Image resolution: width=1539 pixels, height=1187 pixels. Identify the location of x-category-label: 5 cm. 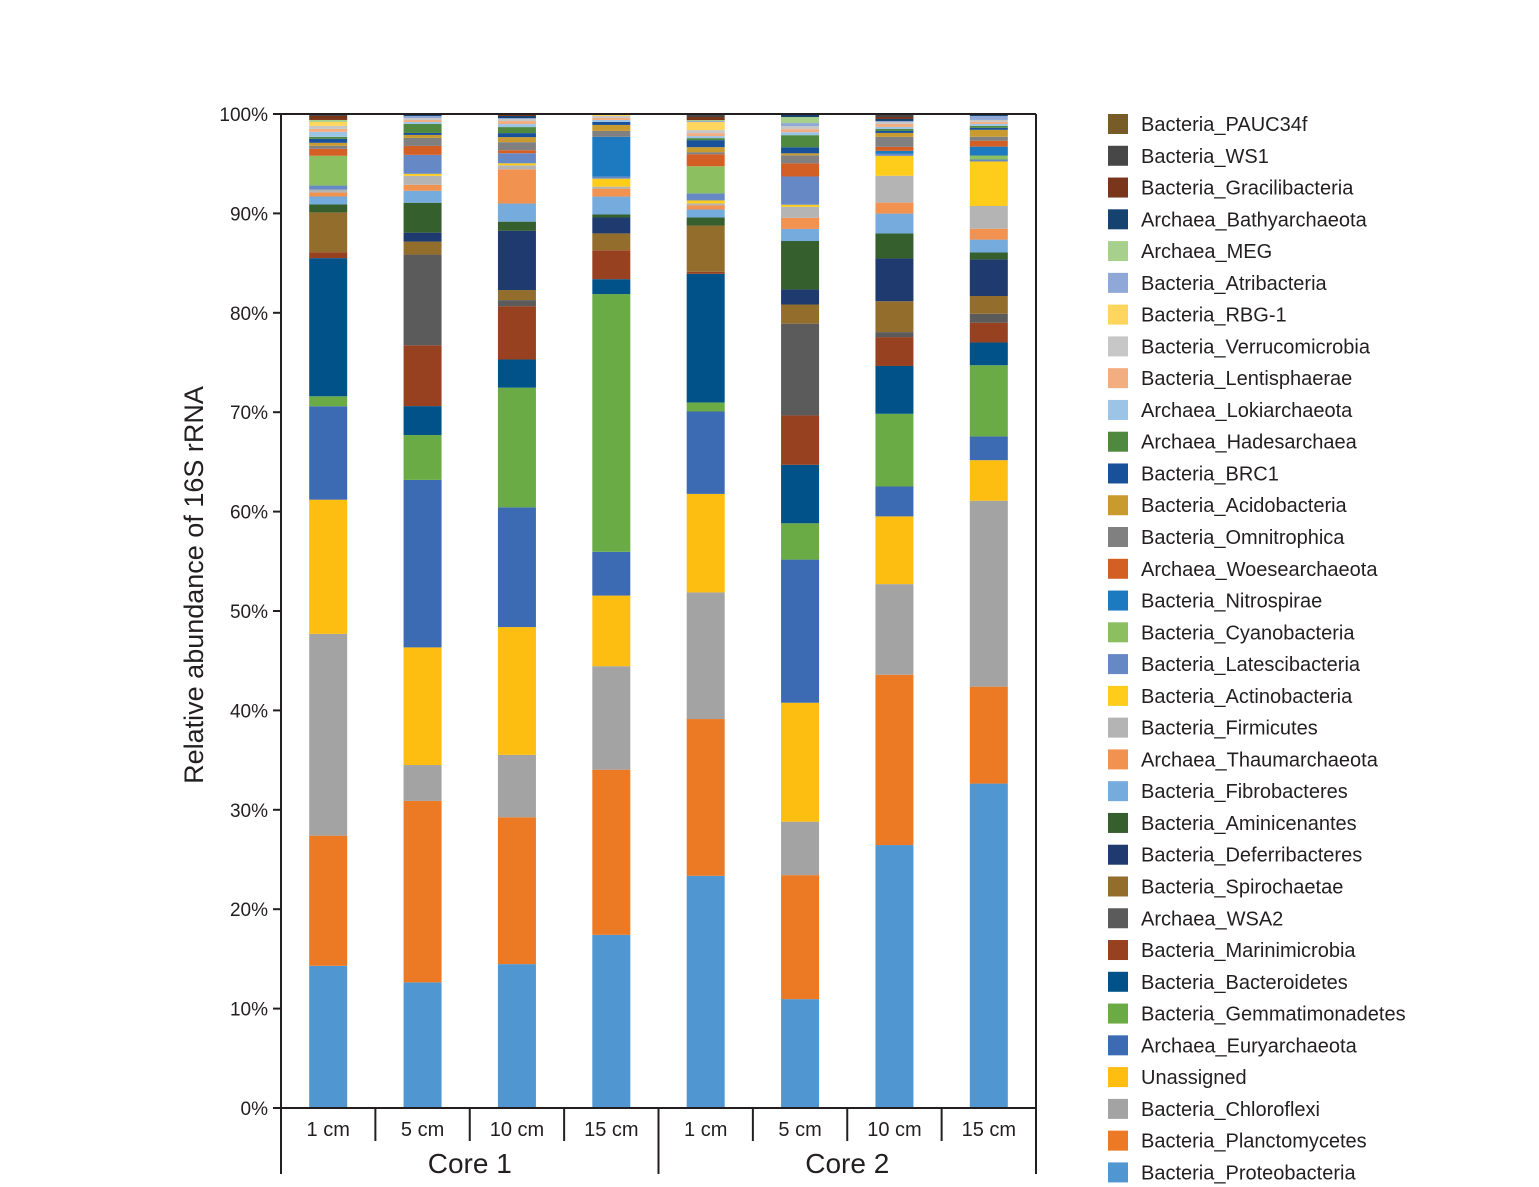
(422, 1130).